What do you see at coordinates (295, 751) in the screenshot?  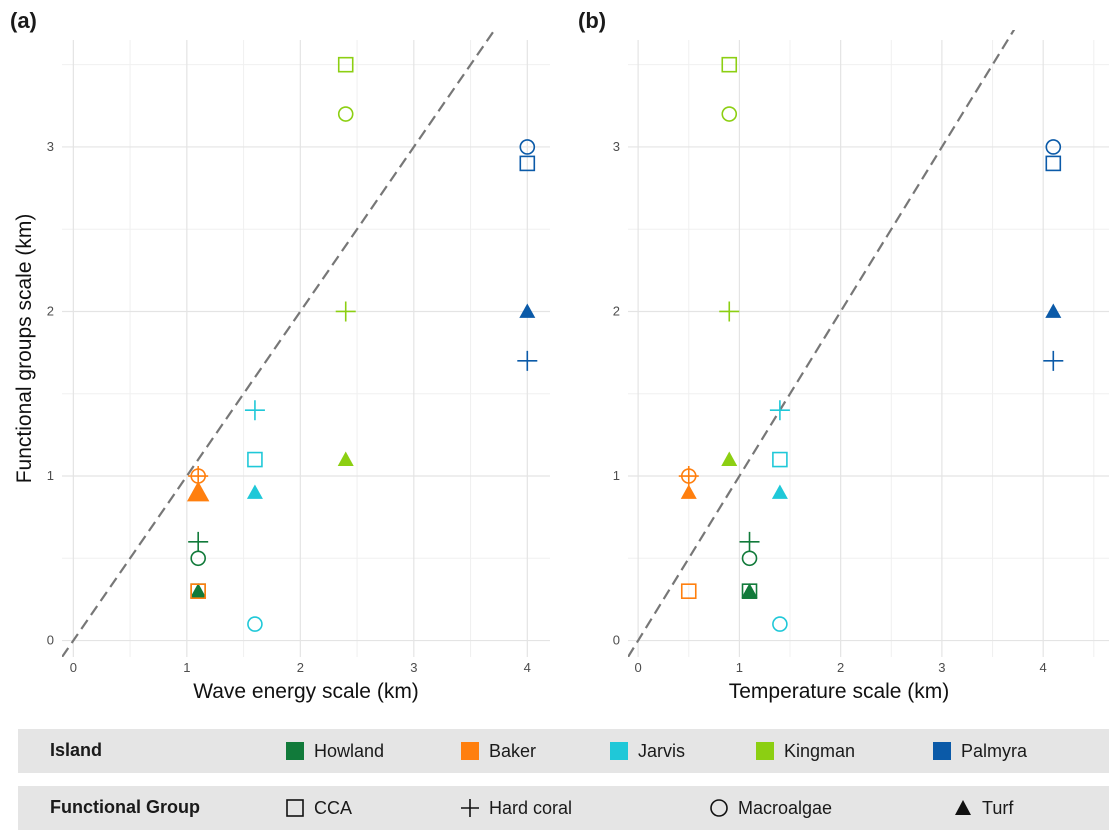 I see `swatch-howland` at bounding box center [295, 751].